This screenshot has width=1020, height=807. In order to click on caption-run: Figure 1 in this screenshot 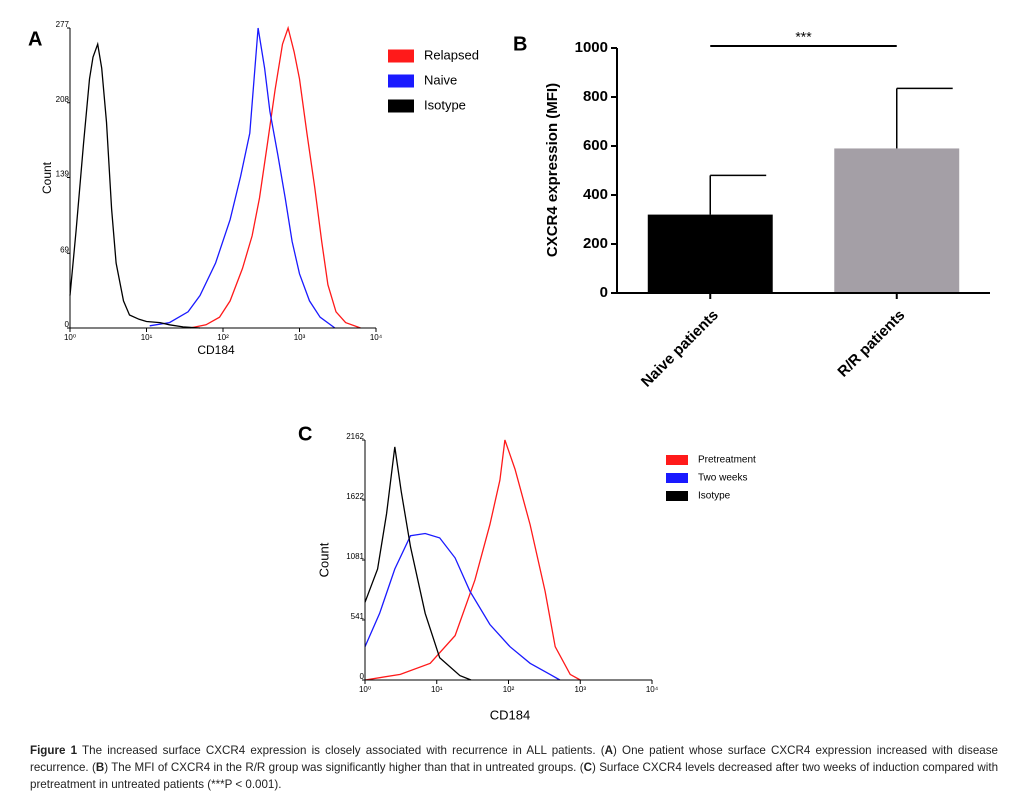, I will do `click(54, 750)`.